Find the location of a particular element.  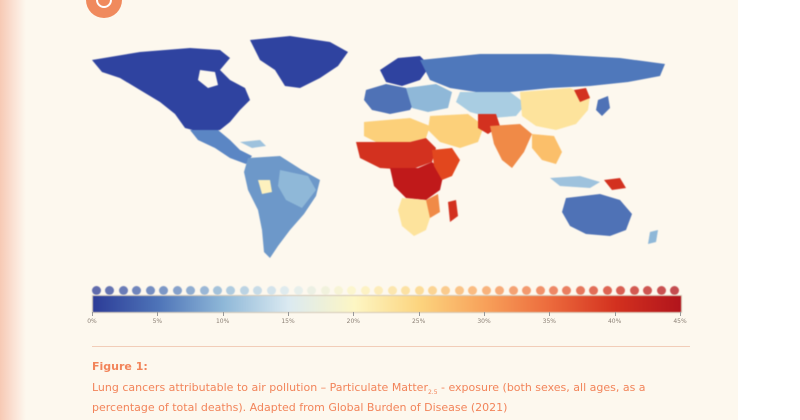

region-bolivia is located at coordinates (265, 187).